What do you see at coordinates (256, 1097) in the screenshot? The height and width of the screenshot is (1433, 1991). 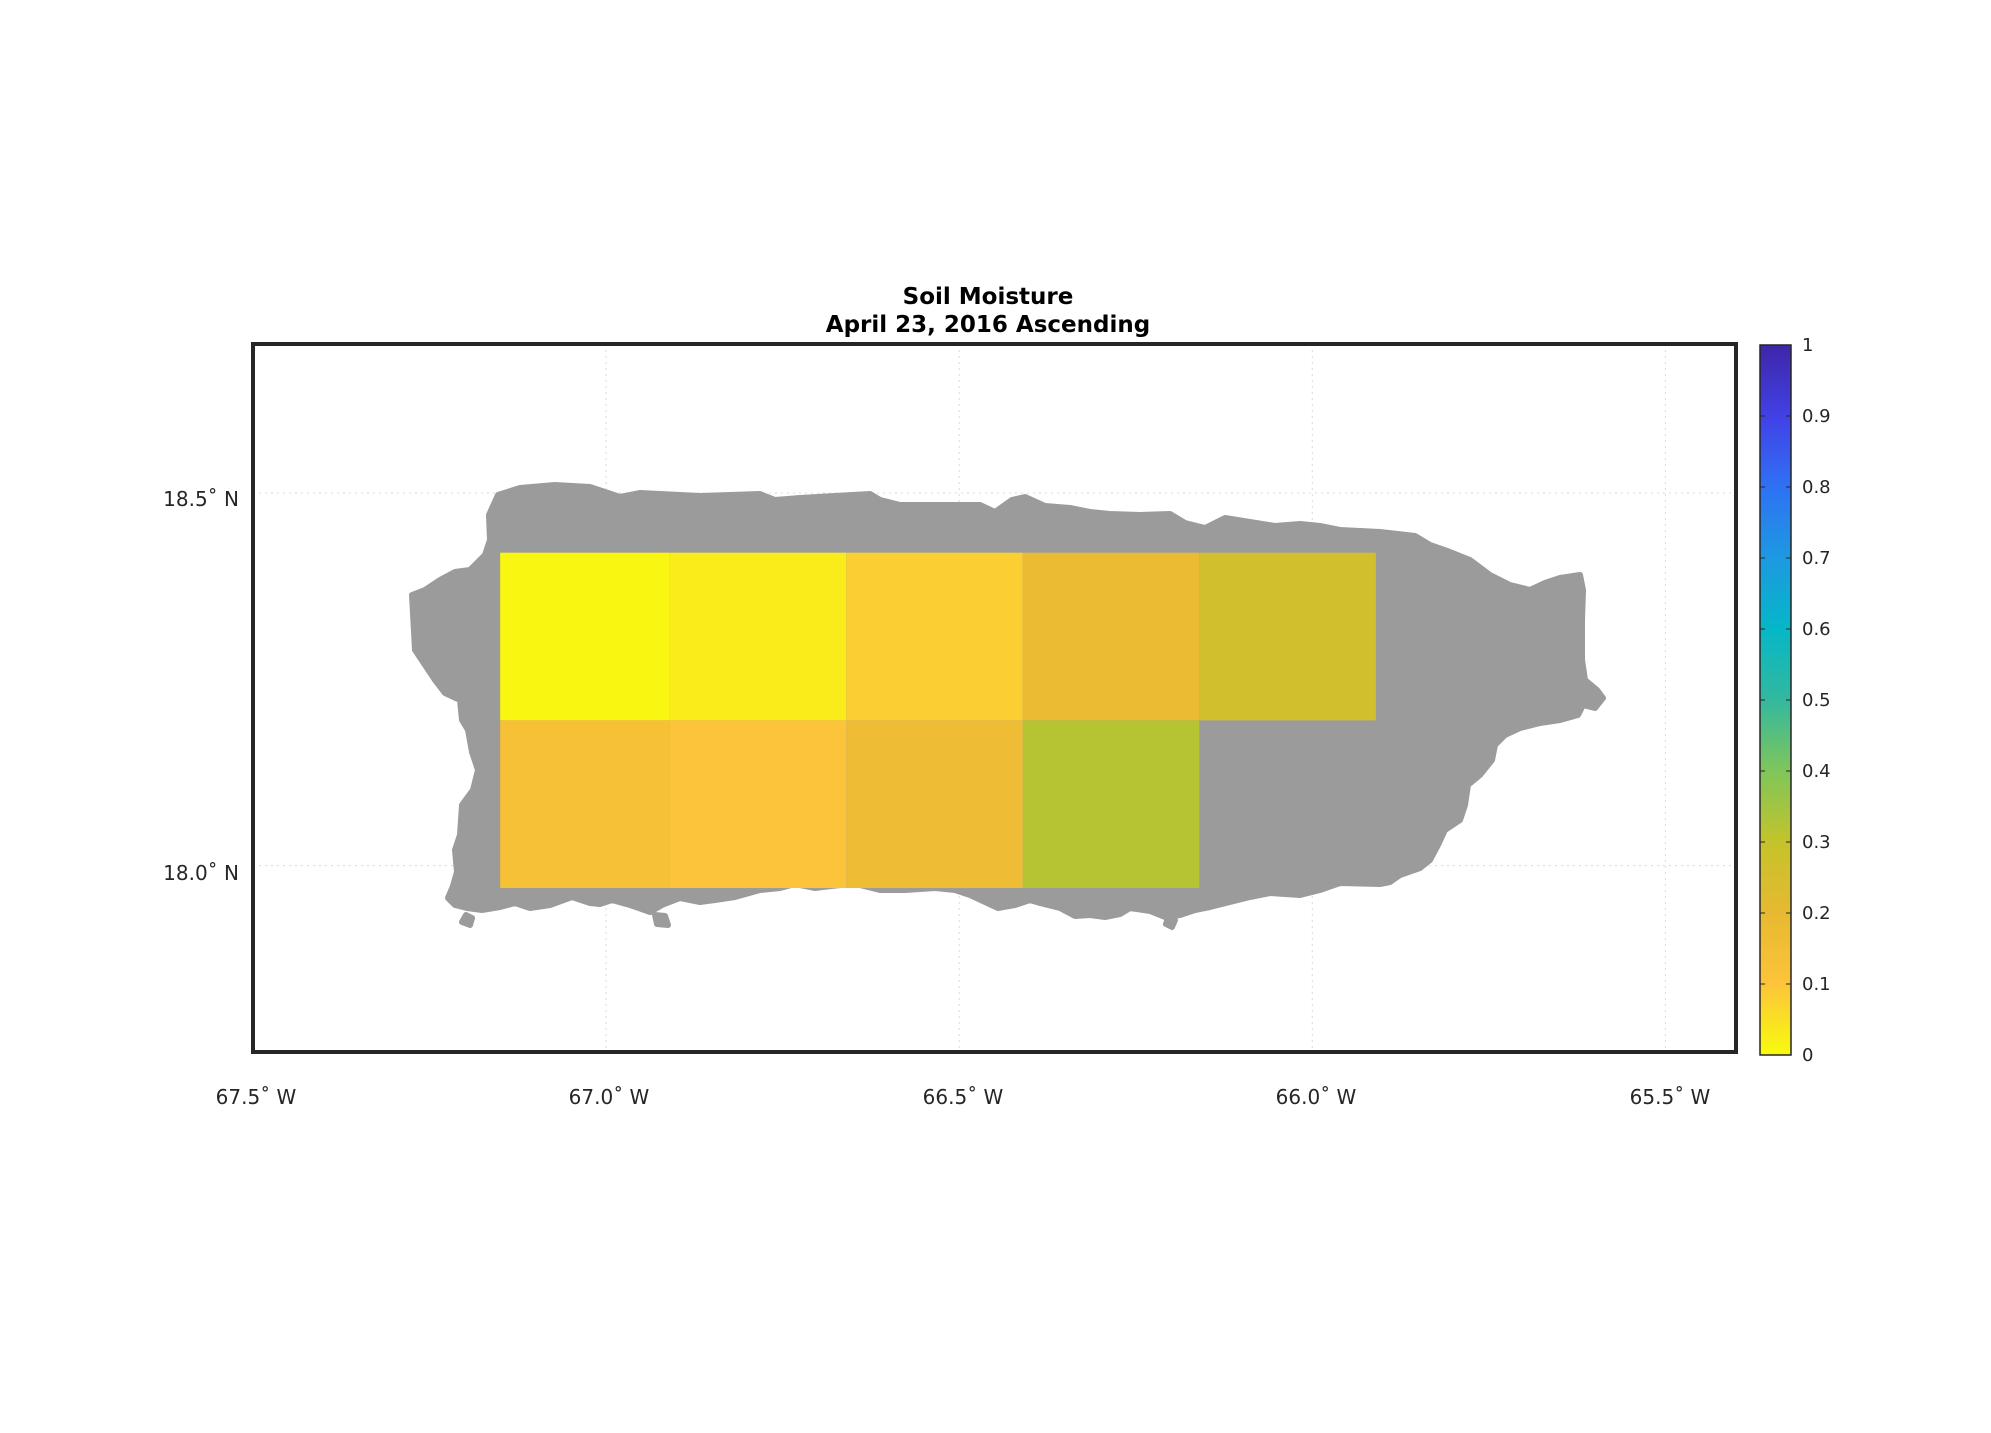 I see `lon-tick-label: 67.5˚ W` at bounding box center [256, 1097].